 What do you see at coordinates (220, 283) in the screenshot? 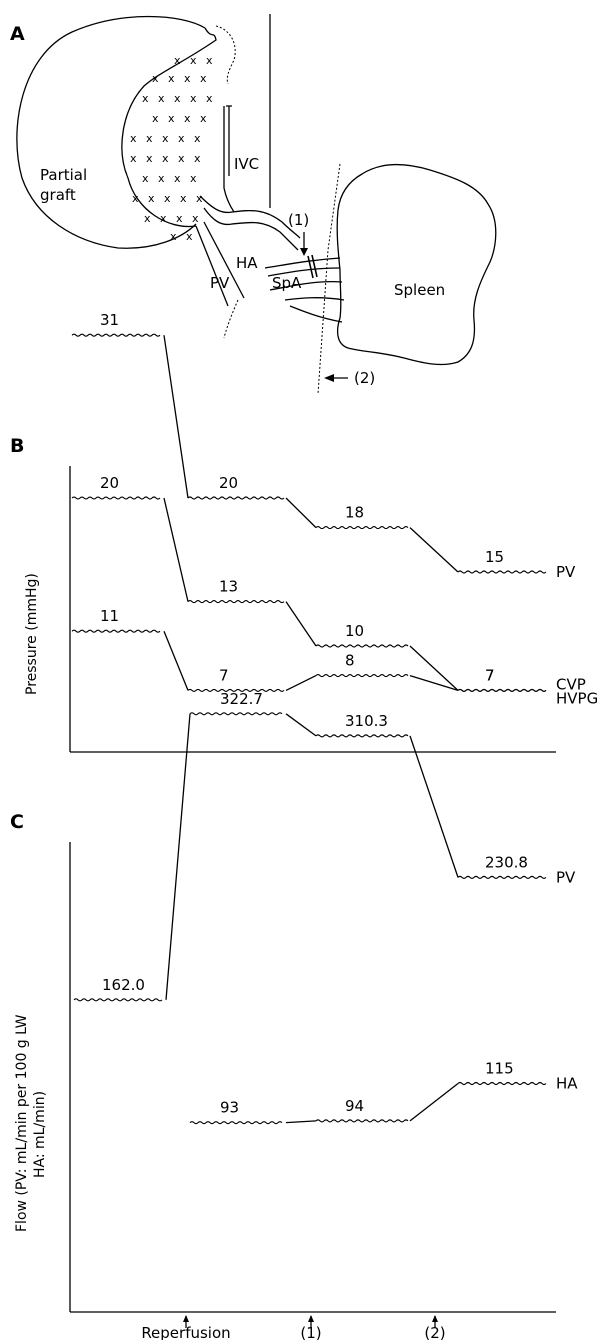
I see `pv-label: PV` at bounding box center [220, 283].